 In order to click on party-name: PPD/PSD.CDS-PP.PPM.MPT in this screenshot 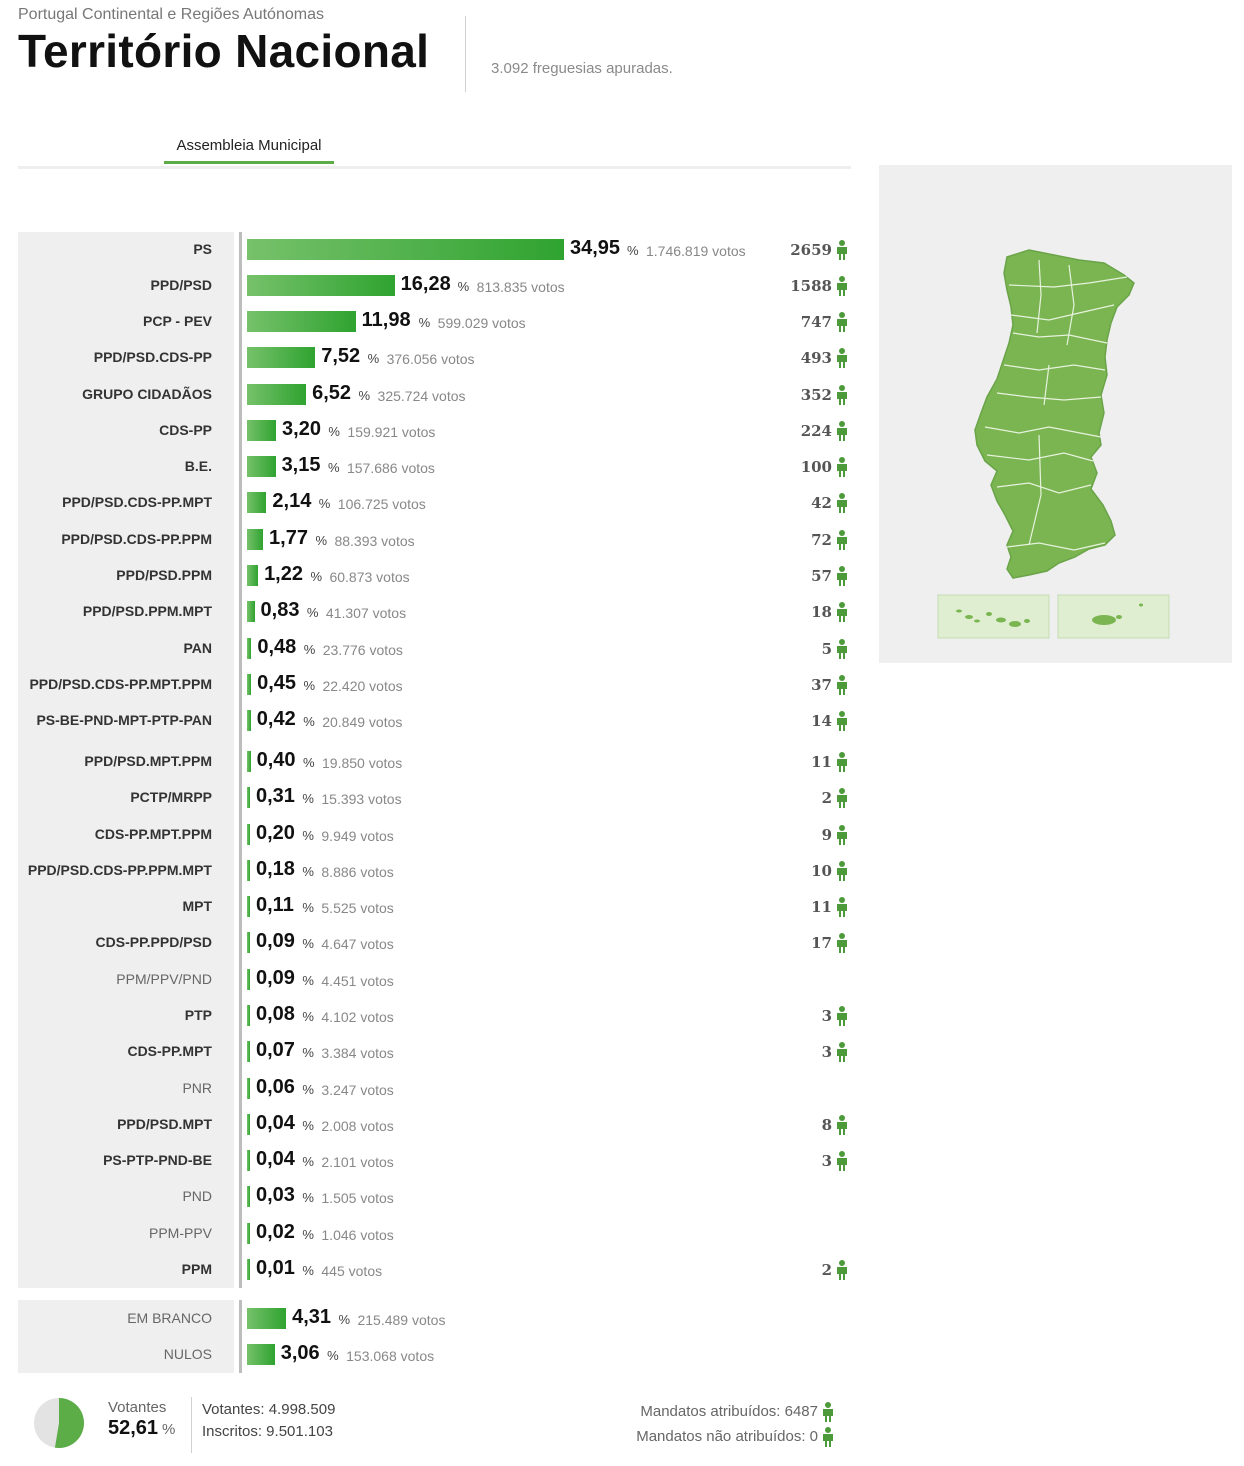, I will do `click(119, 870)`.